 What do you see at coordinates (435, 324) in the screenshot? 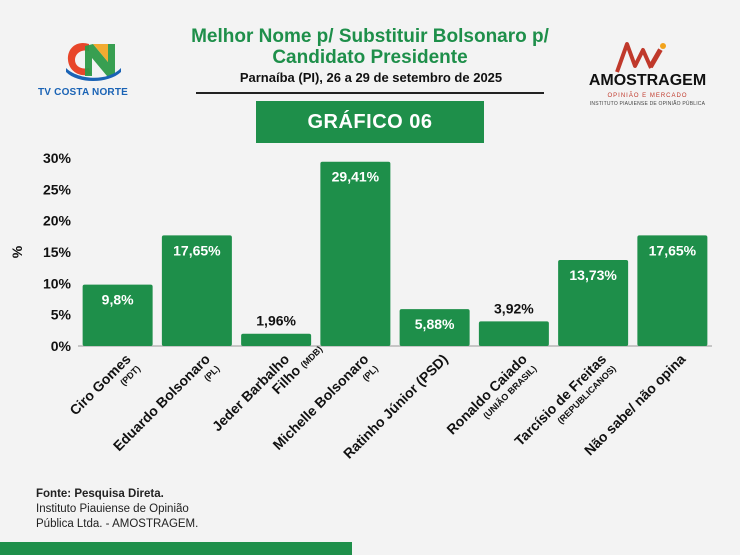
I see `data-label: 5,88%` at bounding box center [435, 324].